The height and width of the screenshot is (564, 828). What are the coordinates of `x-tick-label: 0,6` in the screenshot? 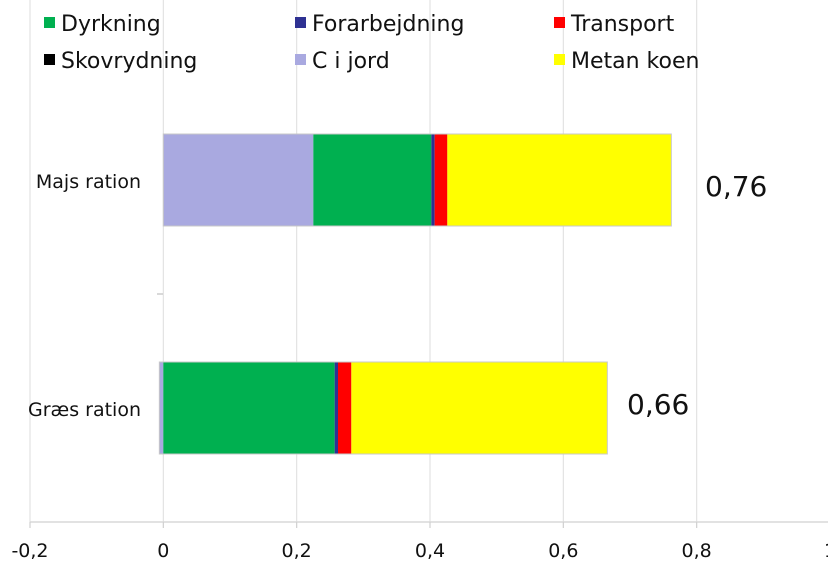 It's located at (563, 551).